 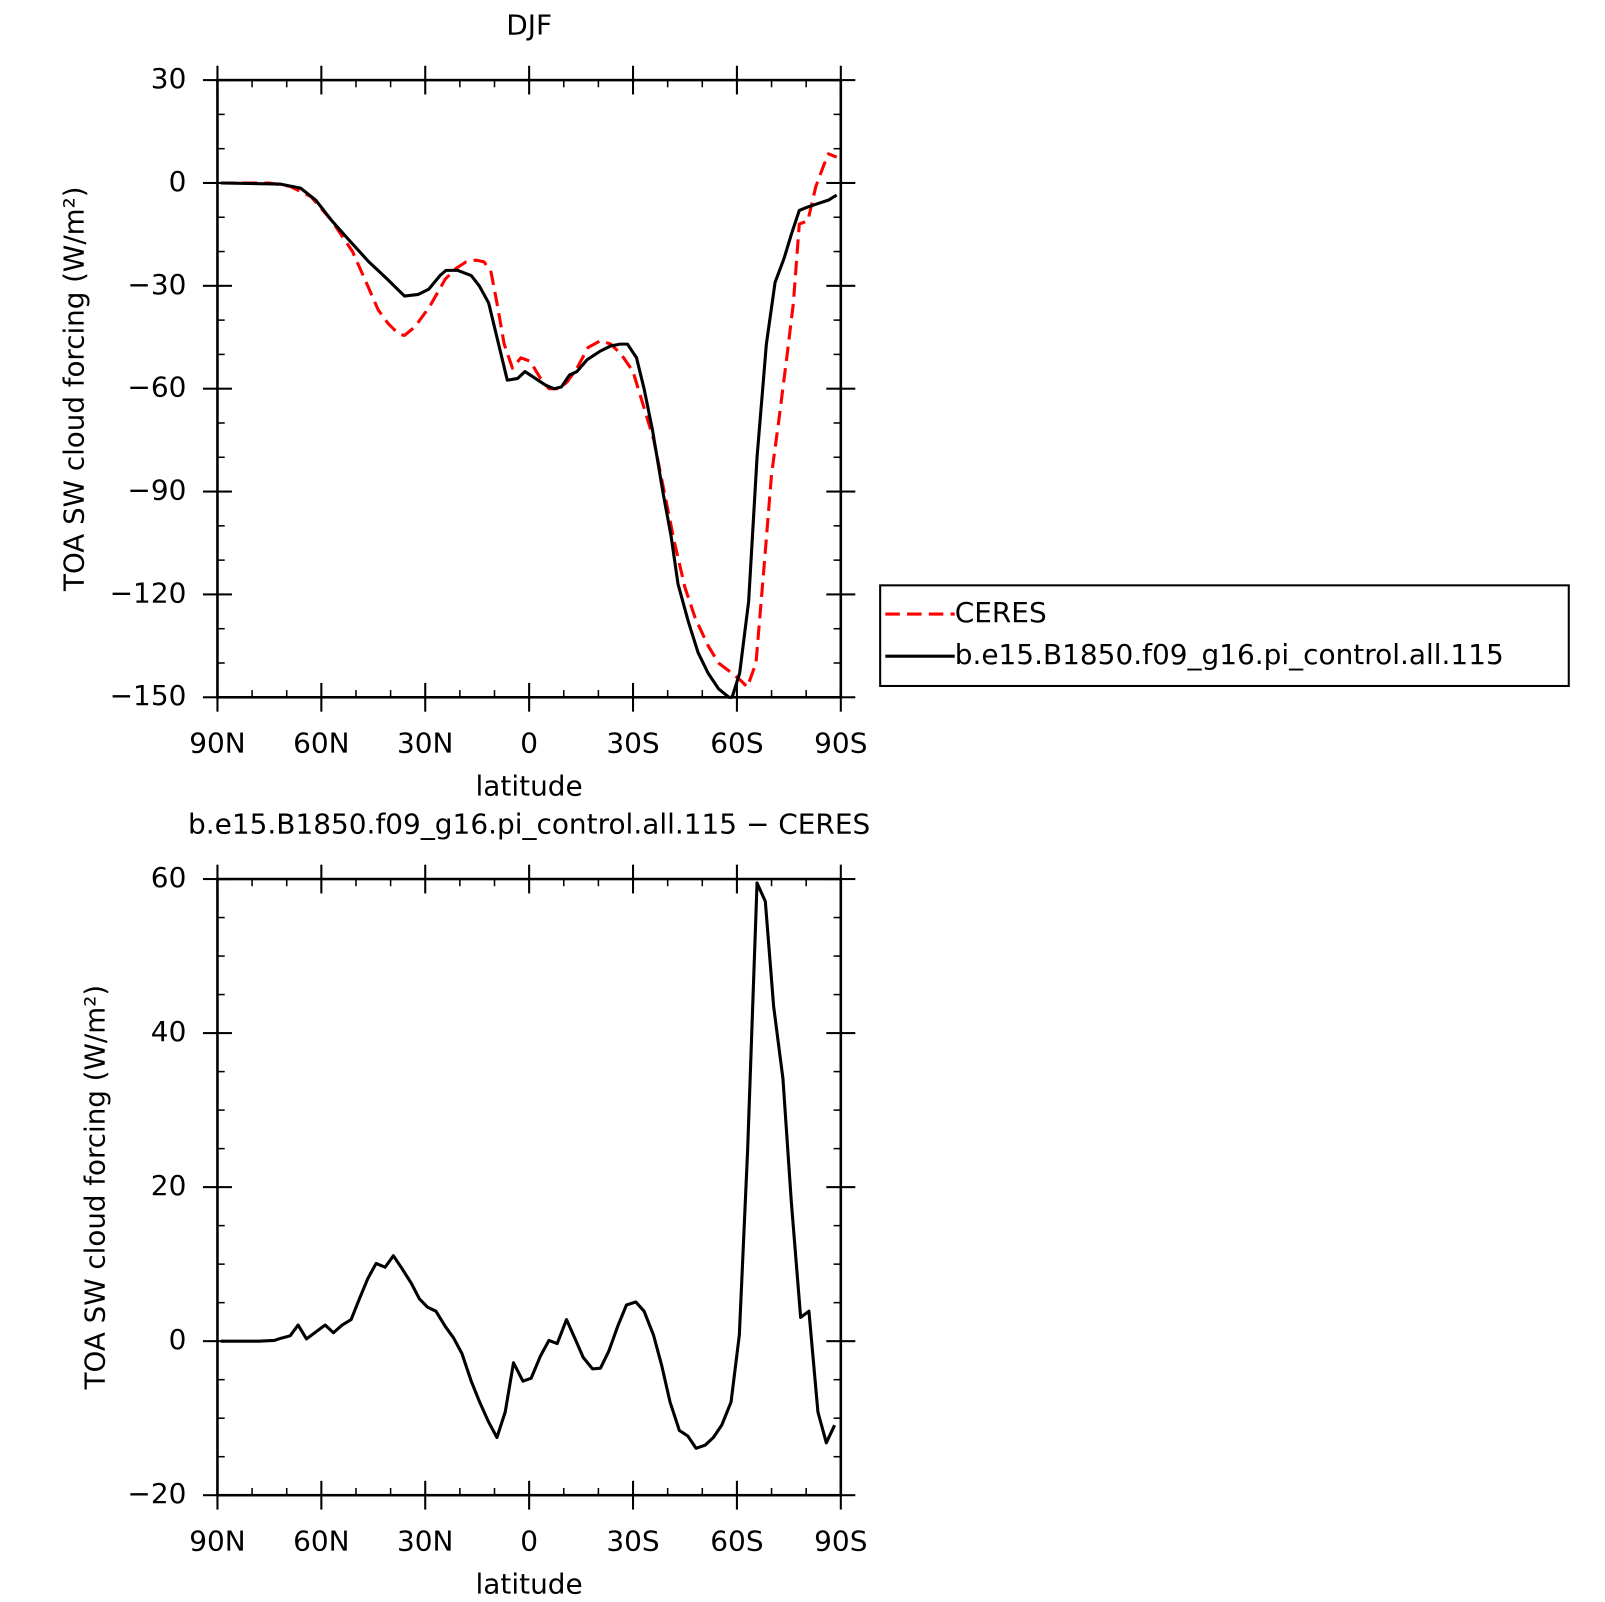 I want to click on y-tick-label: −60, so click(x=156, y=387).